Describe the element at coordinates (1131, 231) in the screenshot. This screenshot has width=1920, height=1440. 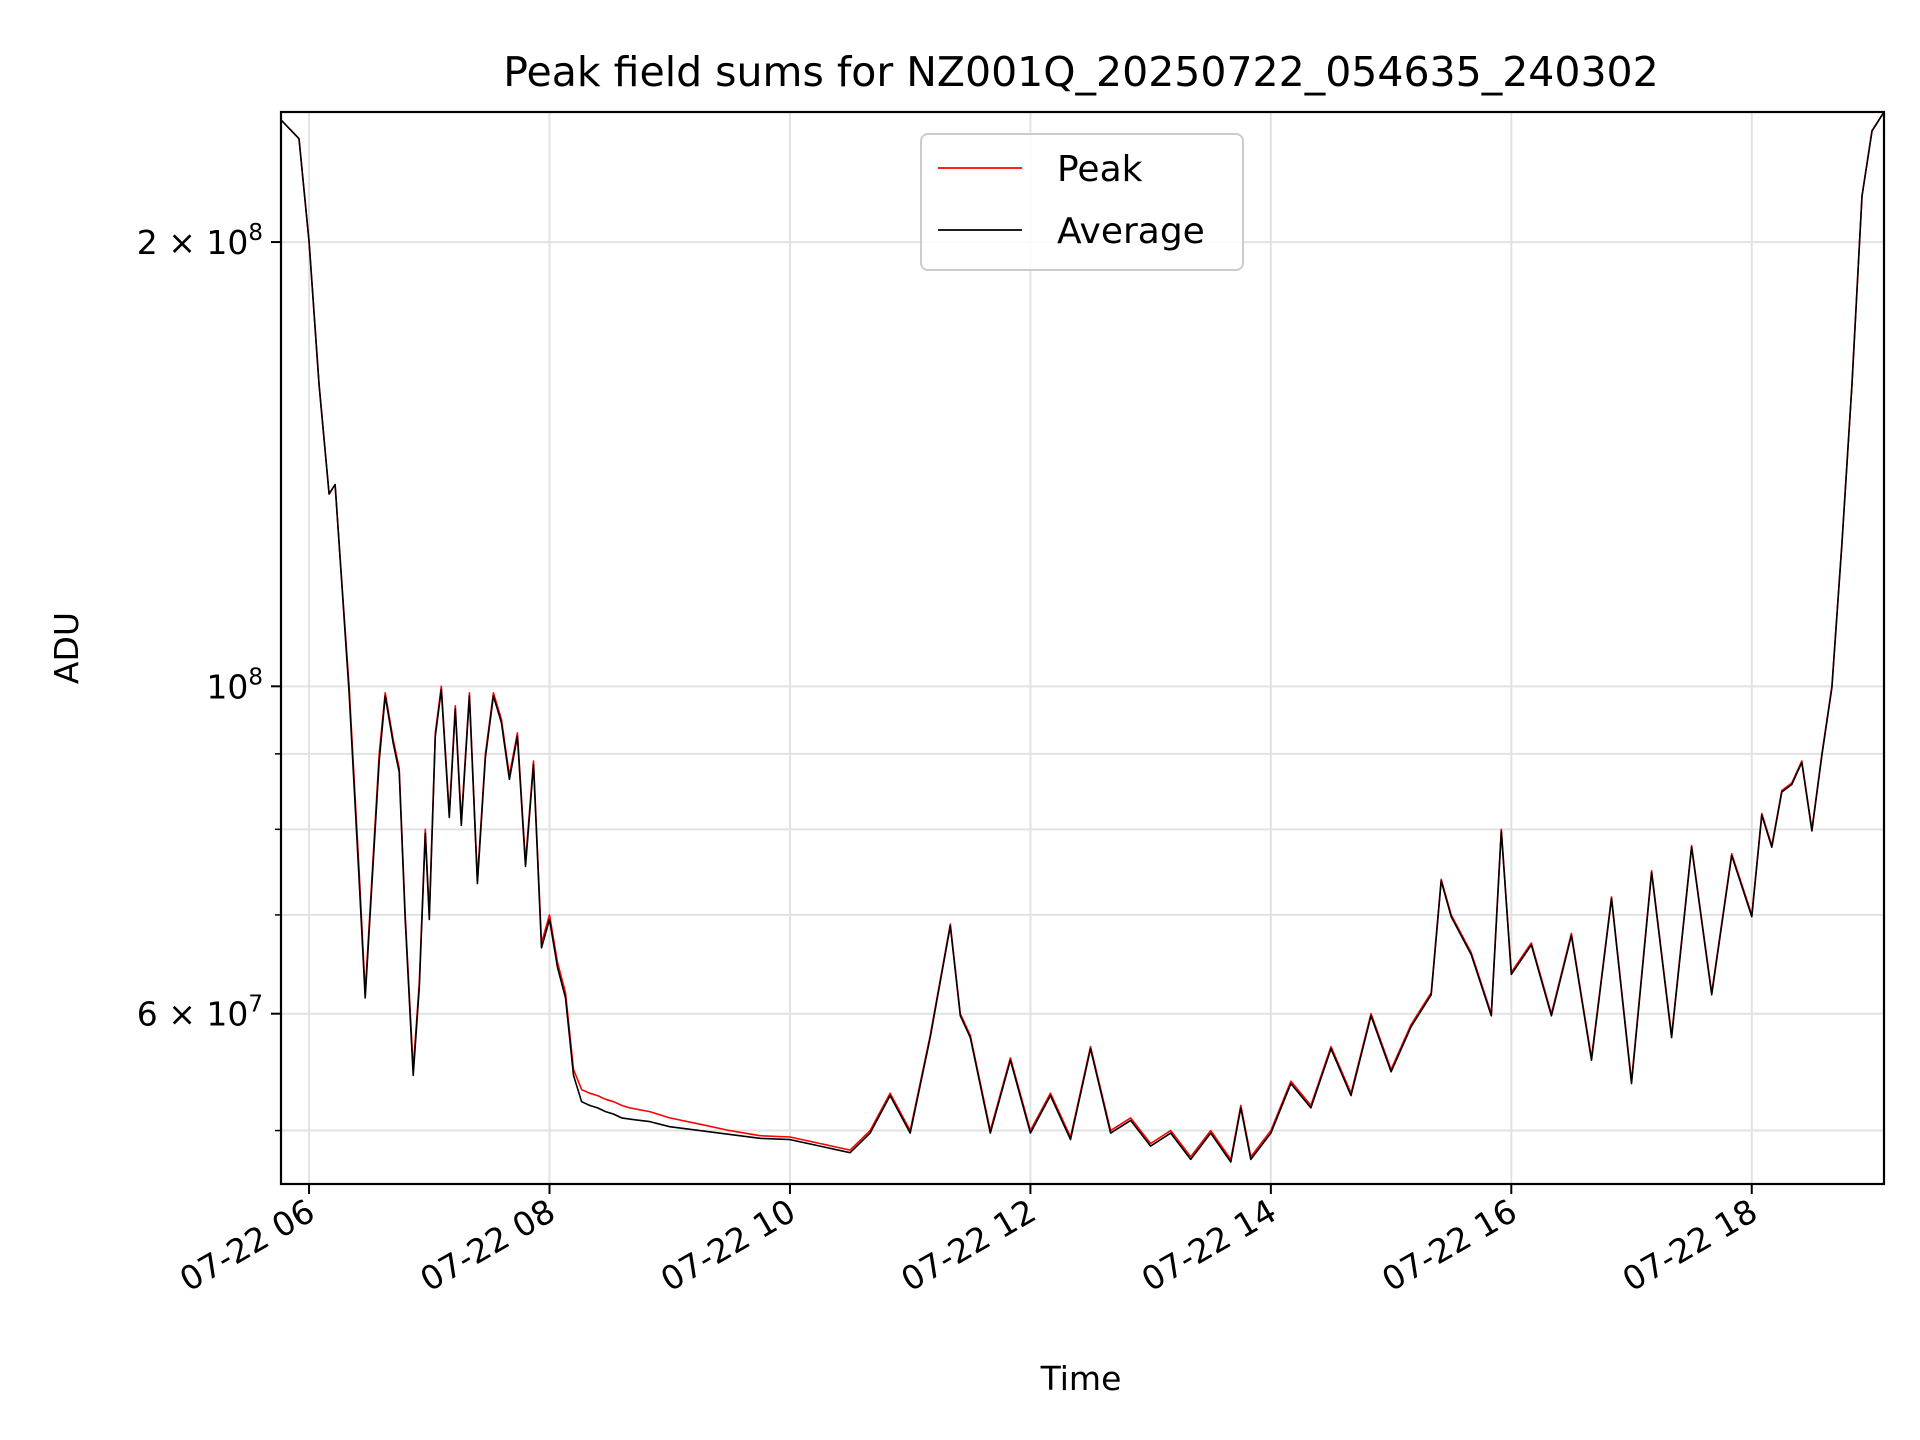
I see `legend-label-average: Average` at that location.